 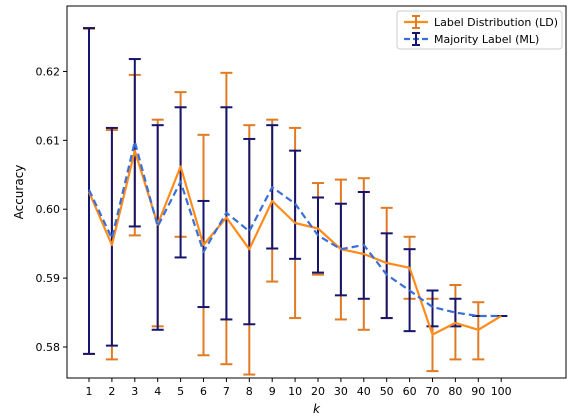 What do you see at coordinates (295, 391) in the screenshot?
I see `x-tick-label-10: 10` at bounding box center [295, 391].